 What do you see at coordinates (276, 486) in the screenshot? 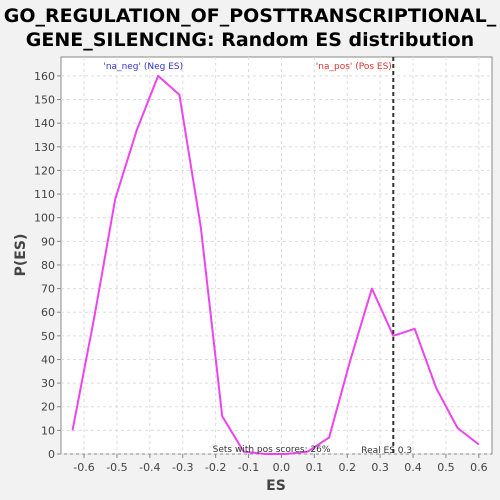
I see `x-axis-title: ES` at bounding box center [276, 486].